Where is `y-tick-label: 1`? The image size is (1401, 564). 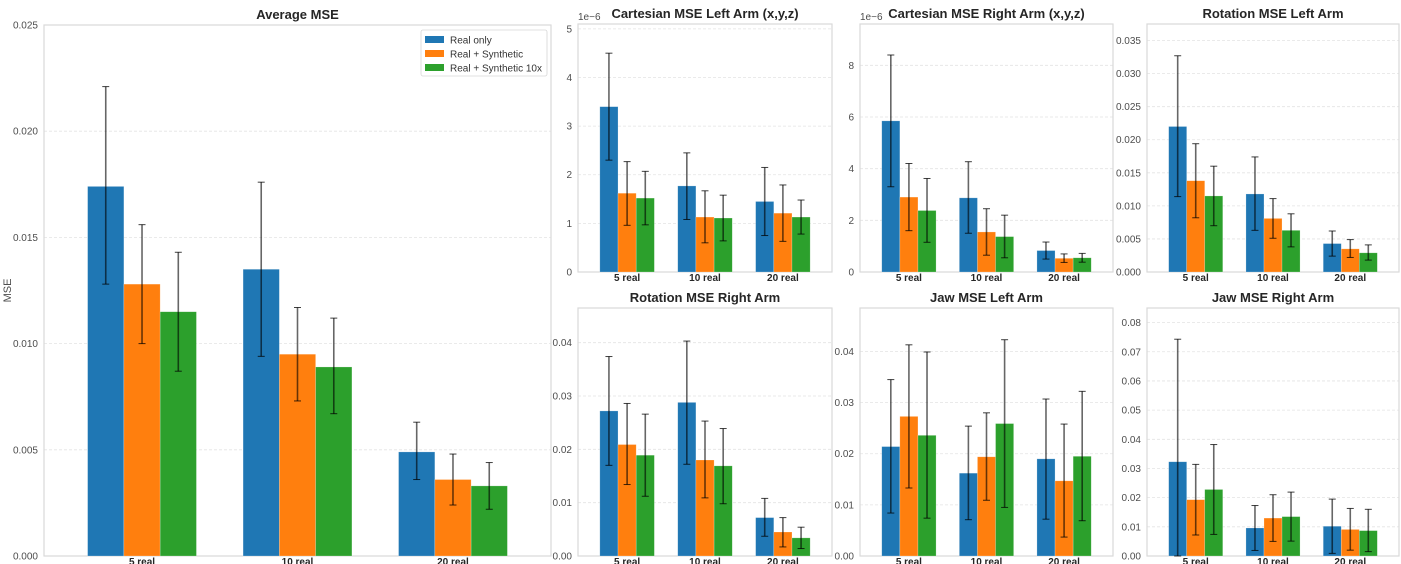 y-tick-label: 1 is located at coordinates (569, 224).